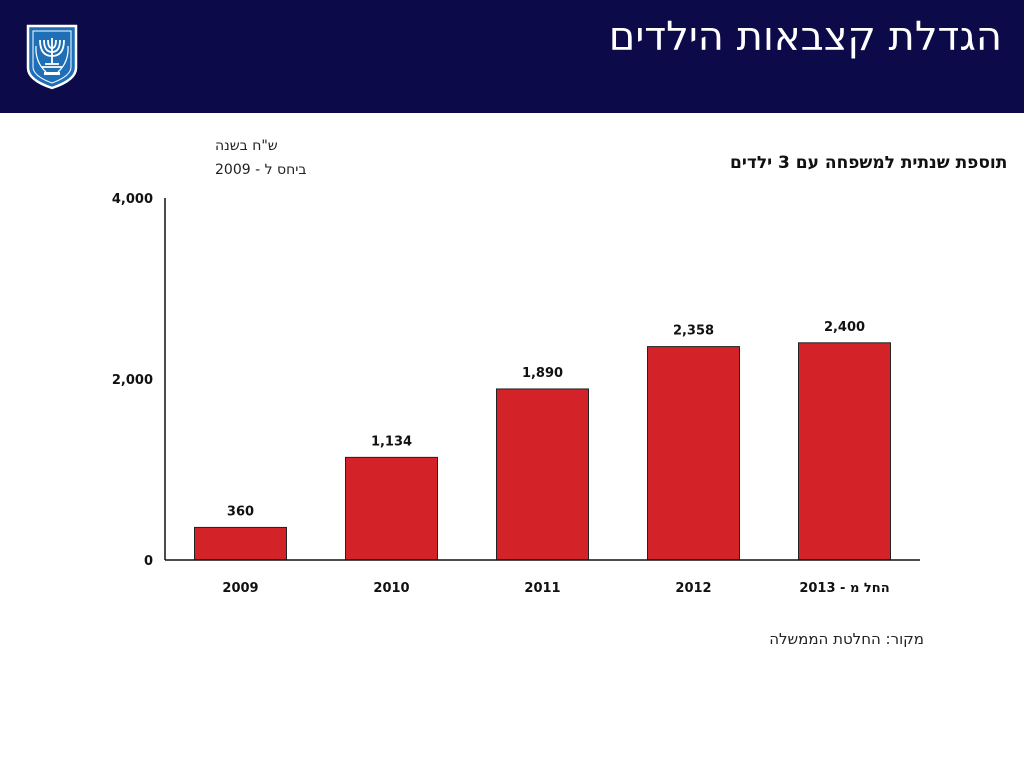 Image resolution: width=1024 pixels, height=772 pixels. Describe the element at coordinates (391, 441) in the screenshot. I see `bar-value-label: 1,134` at that location.